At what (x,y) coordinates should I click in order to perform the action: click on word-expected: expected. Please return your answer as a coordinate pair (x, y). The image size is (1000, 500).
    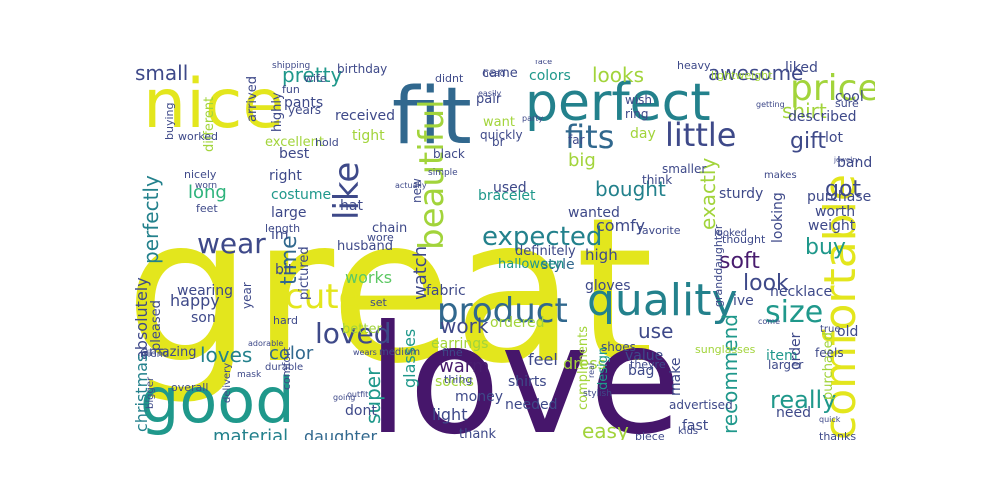
    Looking at the image, I should click on (542, 237).